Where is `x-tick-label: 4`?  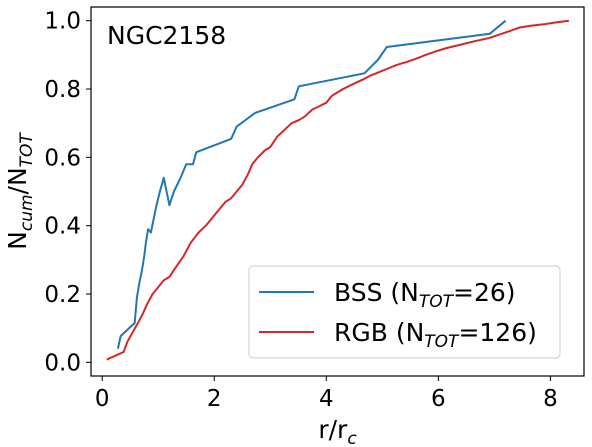 x-tick-label: 4 is located at coordinates (326, 399).